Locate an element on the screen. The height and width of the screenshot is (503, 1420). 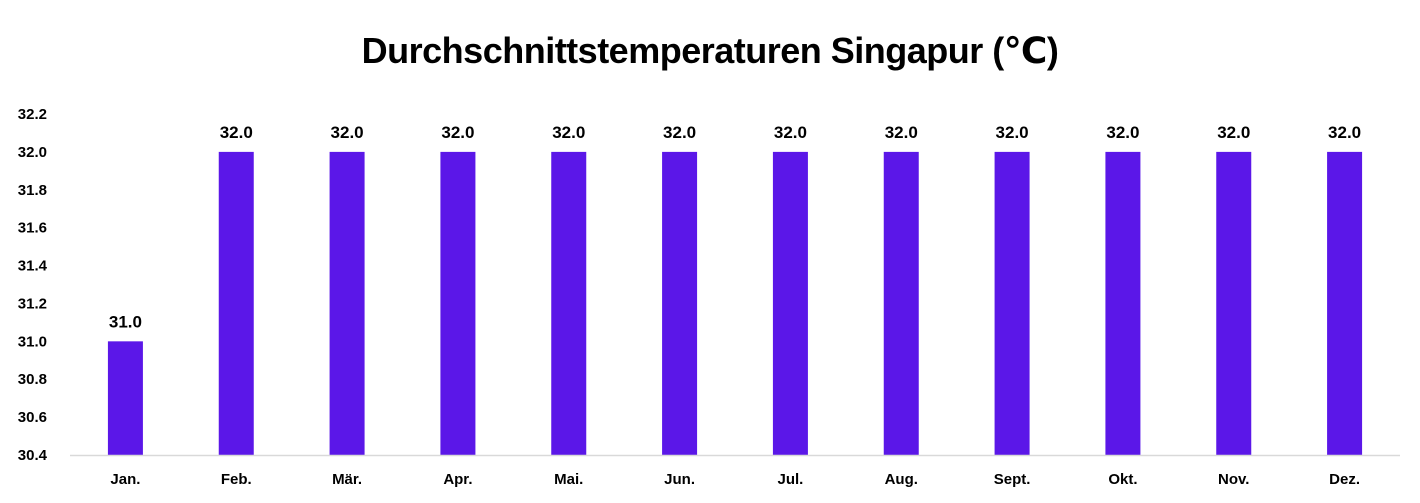
x-tick-label: Dez. is located at coordinates (1344, 479).